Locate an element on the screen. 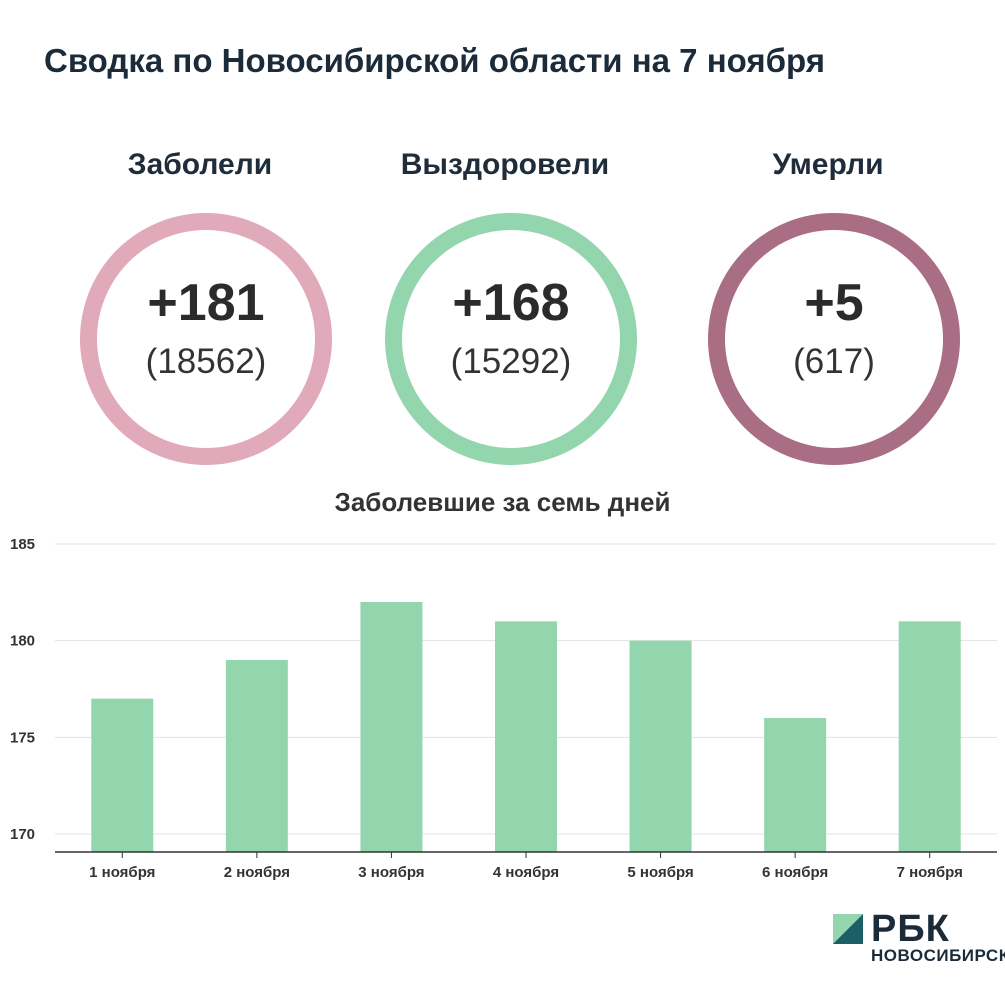  stat-recovered-delta: +168 is located at coordinates (511, 303).